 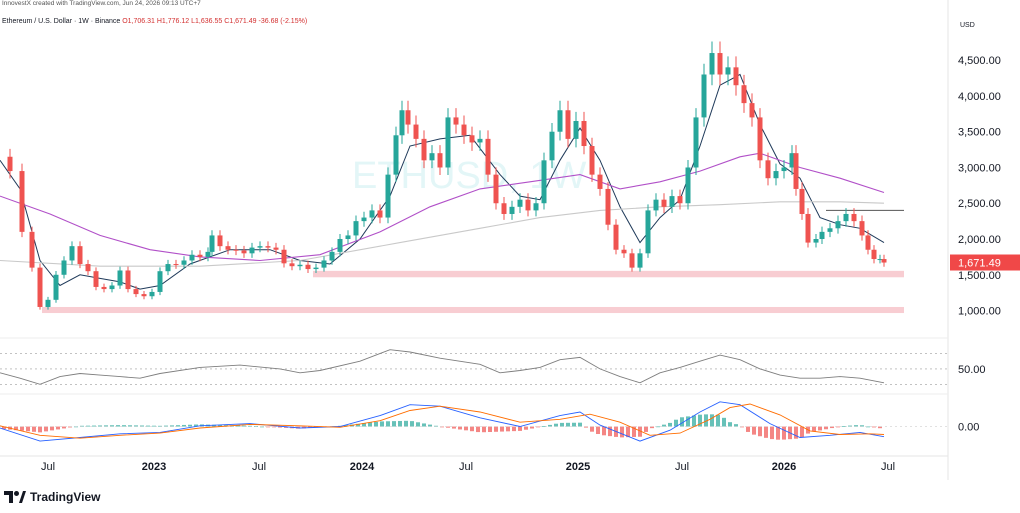 I want to click on brand-name: TradingView, so click(x=65, y=497).